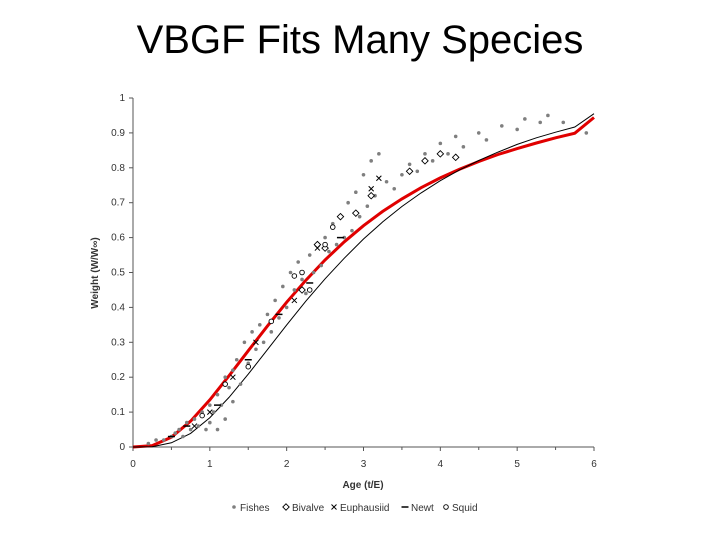 This screenshot has height=540, width=720. What do you see at coordinates (267, 321) in the screenshot?
I see `series-squid` at bounding box center [267, 321].